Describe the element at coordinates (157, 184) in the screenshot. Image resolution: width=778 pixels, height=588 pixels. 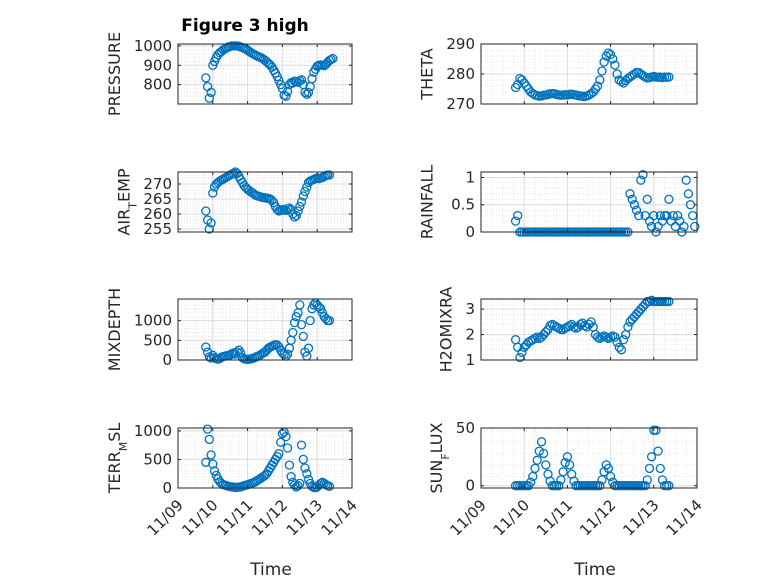
I see `air_temp-ytick-label: 270` at that location.